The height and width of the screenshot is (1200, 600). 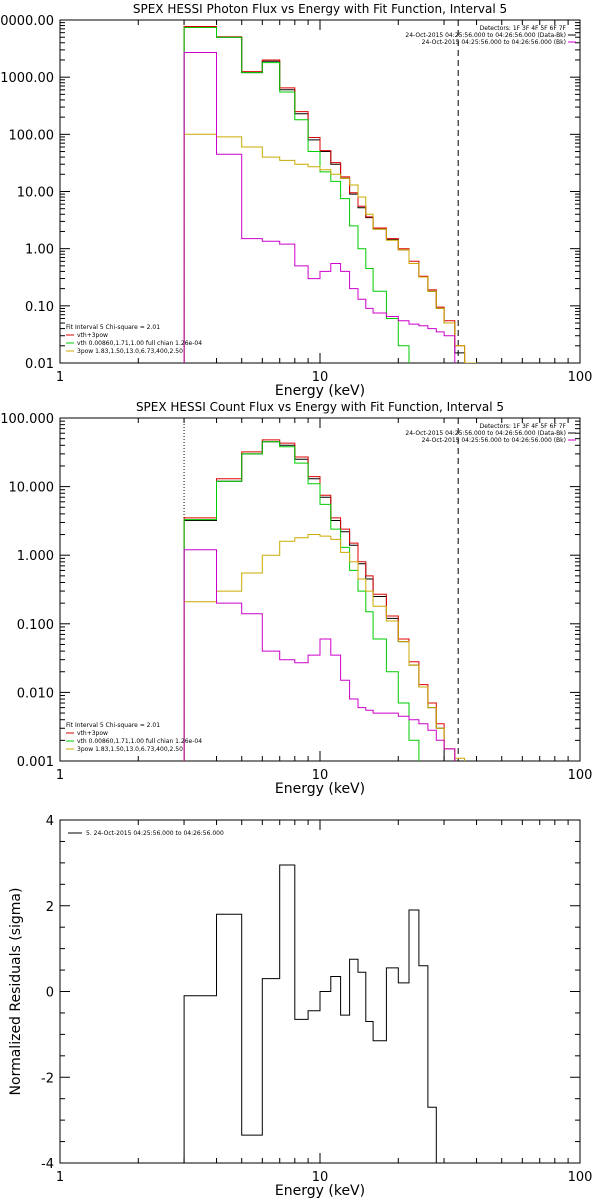 I want to click on y-tick-label: 1.000, so click(x=35, y=556).